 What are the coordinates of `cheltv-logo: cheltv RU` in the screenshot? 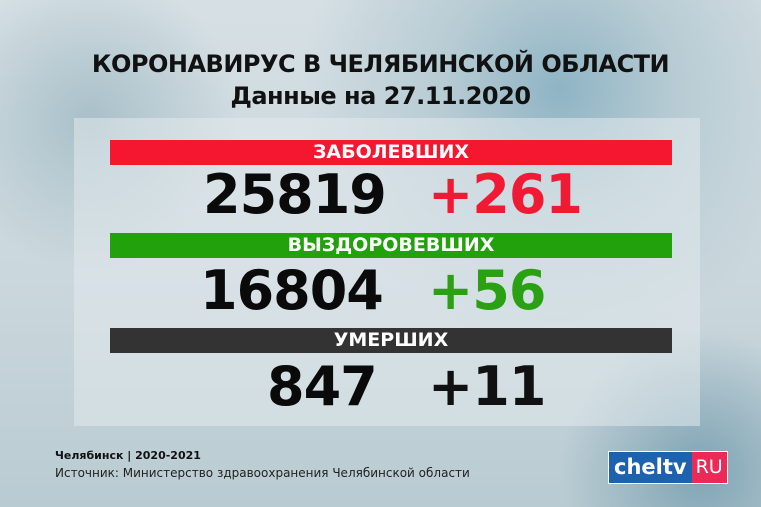 It's located at (668, 467).